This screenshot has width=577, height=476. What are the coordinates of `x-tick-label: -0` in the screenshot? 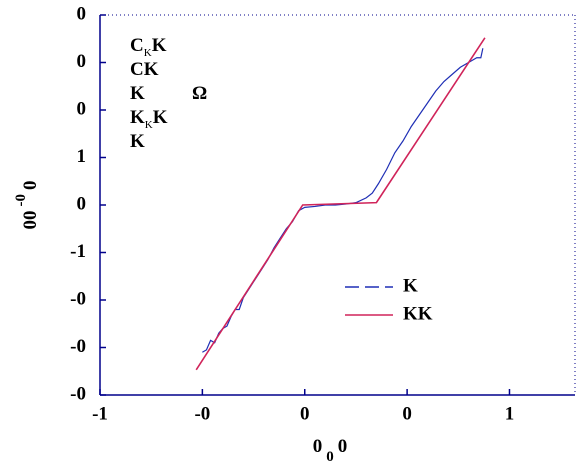 It's located at (202, 413).